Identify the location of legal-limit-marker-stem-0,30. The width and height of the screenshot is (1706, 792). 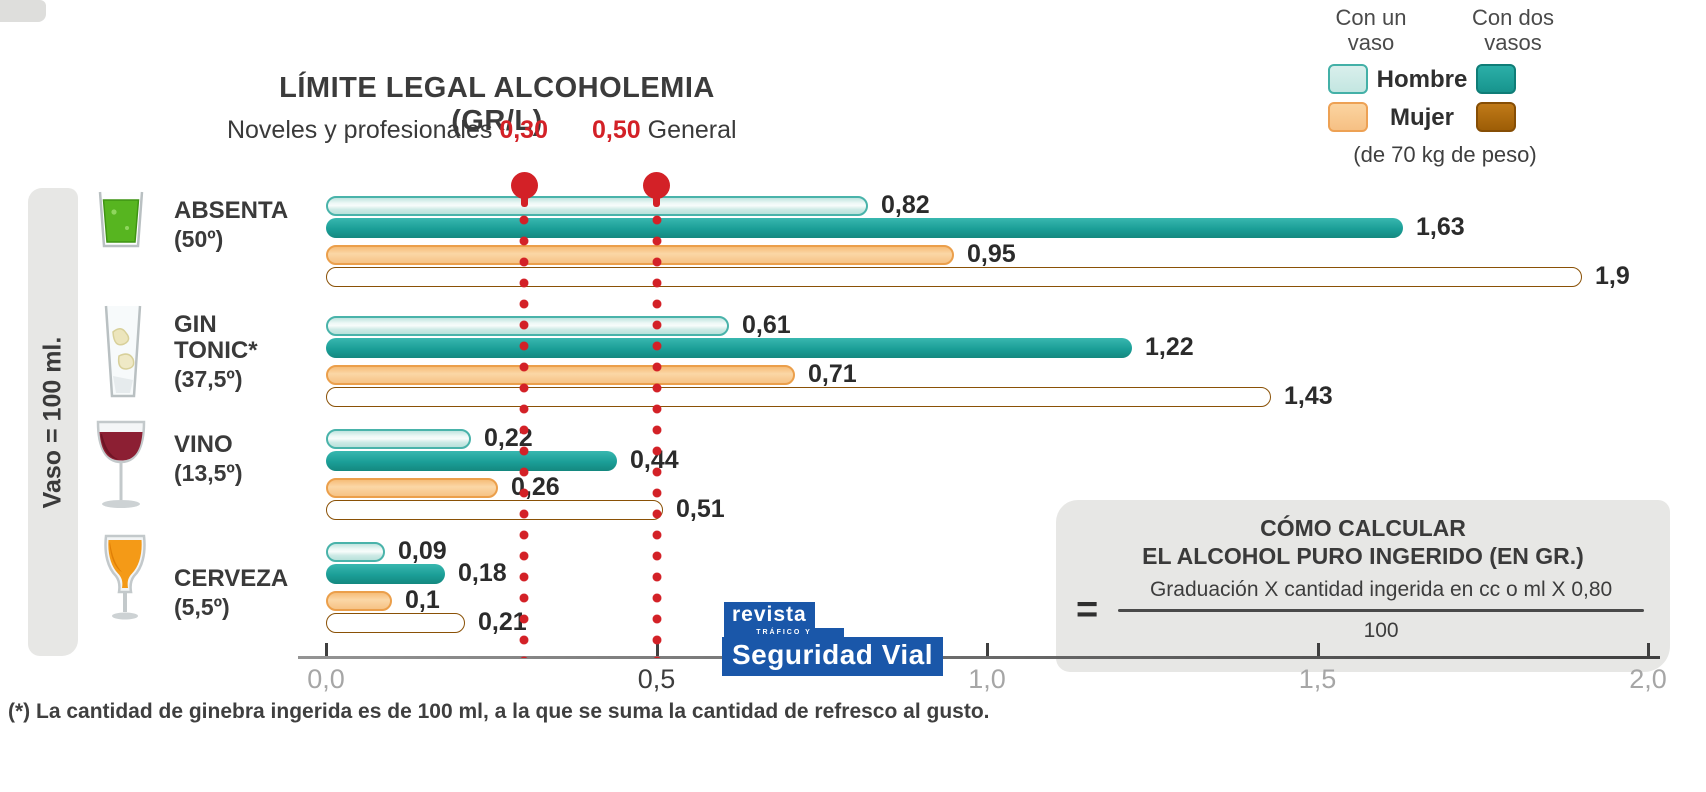
(524, 201).